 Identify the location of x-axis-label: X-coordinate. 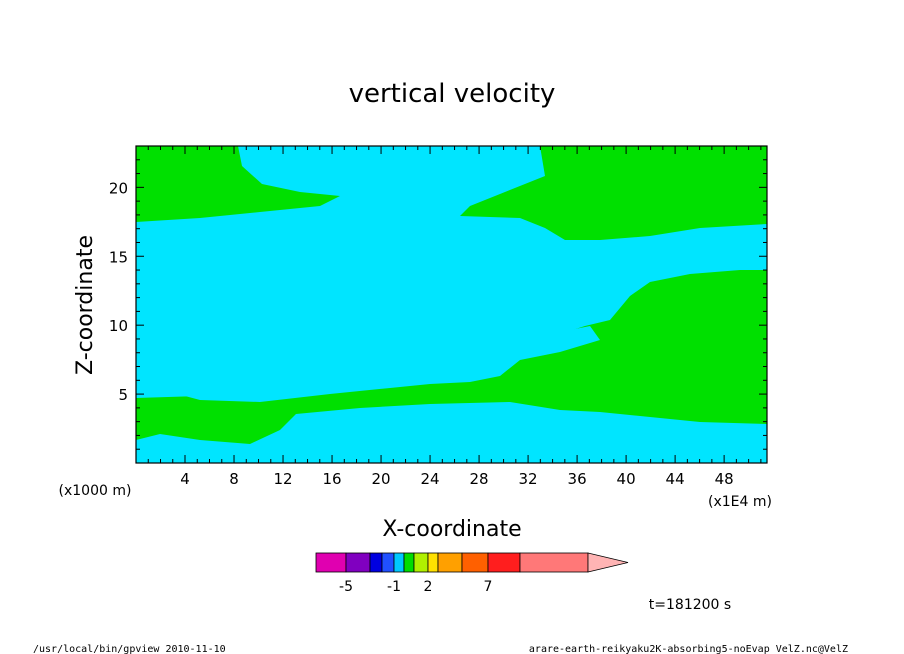
(451, 529).